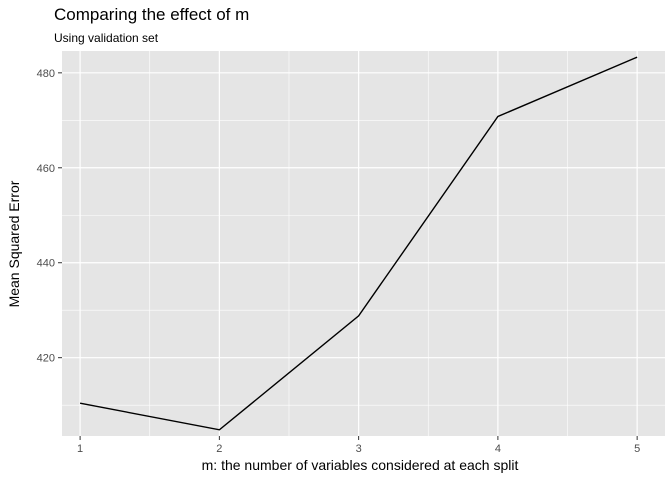 The width and height of the screenshot is (672, 480). What do you see at coordinates (219, 449) in the screenshot?
I see `x-tick-label: 2` at bounding box center [219, 449].